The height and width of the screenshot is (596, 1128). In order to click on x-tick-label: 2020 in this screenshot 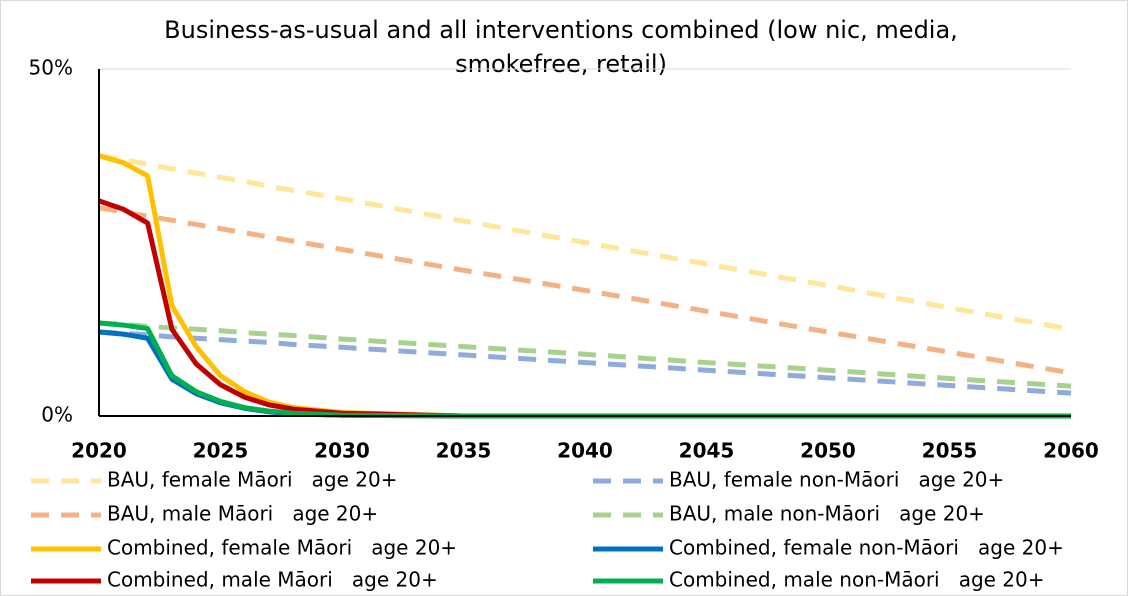, I will do `click(99, 451)`.